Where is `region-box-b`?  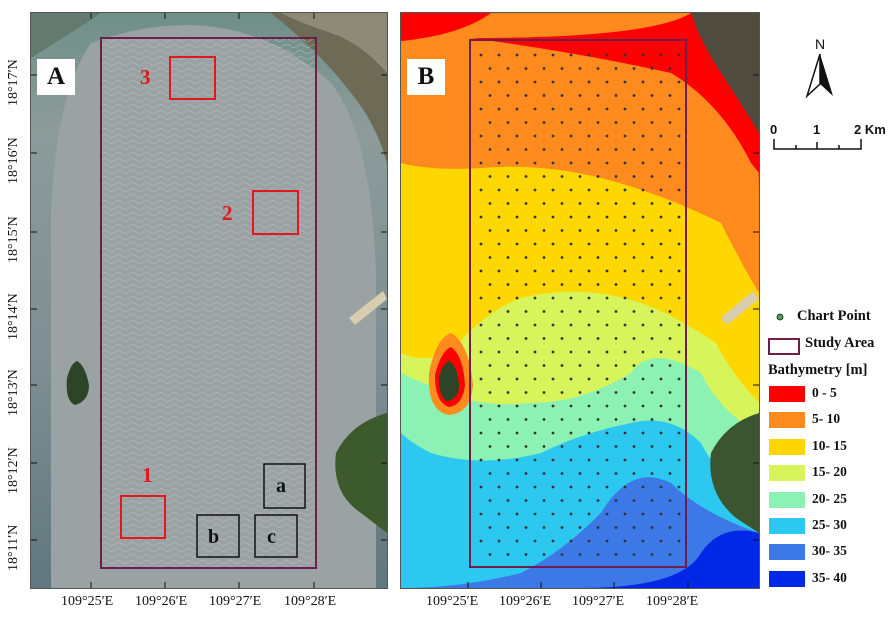 region-box-b is located at coordinates (218, 536).